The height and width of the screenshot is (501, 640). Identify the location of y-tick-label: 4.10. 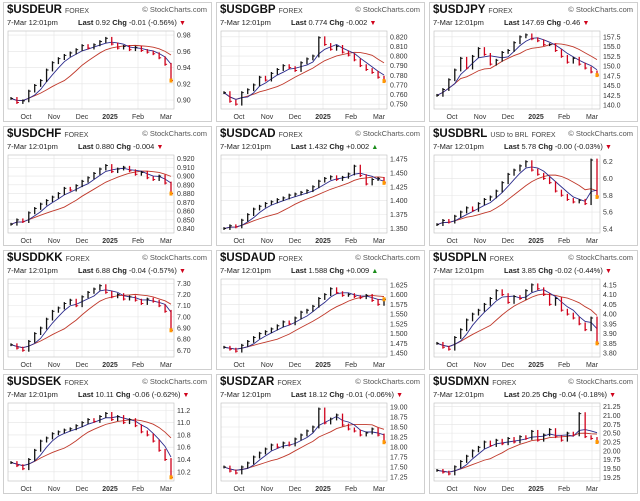
(610, 295).